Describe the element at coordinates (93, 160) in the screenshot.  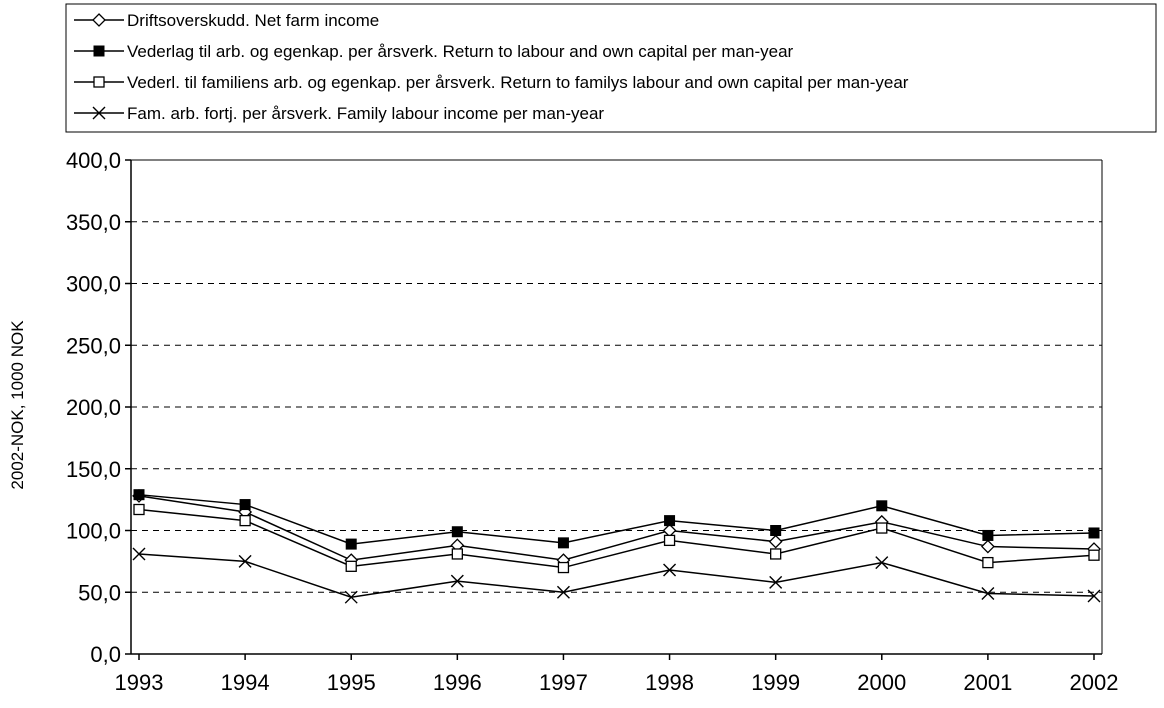
I see `y-tick-label: 400,0` at that location.